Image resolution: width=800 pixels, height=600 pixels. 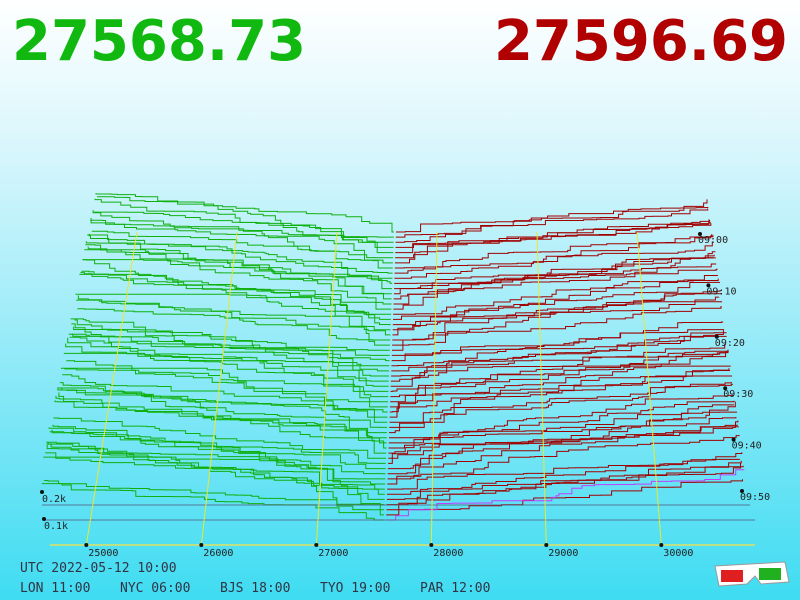 What do you see at coordinates (98, 568) in the screenshot?
I see `utc-time: UTC 2022-05-12 10:00` at bounding box center [98, 568].